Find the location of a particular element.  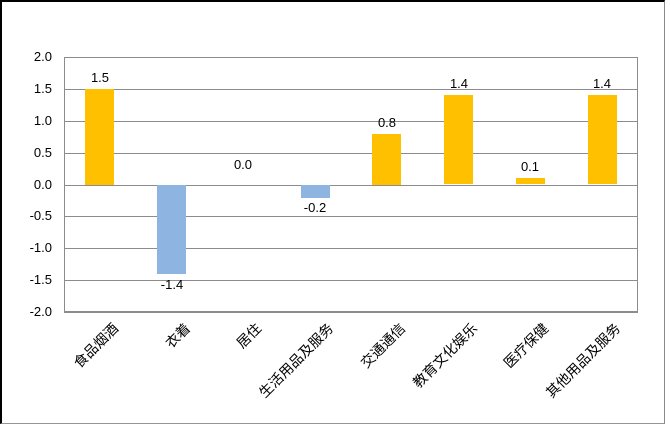

y-axis-tick-label: -0.5 is located at coordinates (40, 215).